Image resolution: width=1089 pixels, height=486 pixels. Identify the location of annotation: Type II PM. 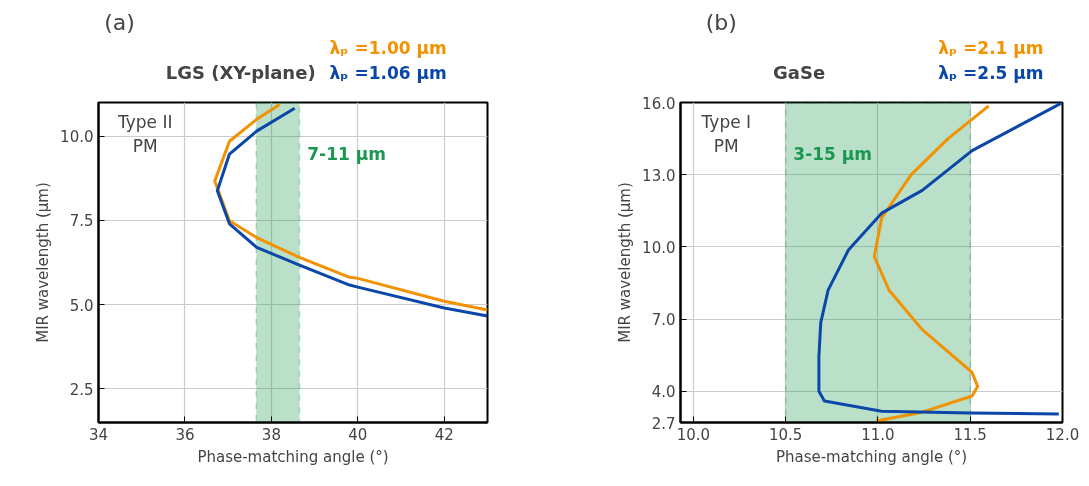
(144, 134).